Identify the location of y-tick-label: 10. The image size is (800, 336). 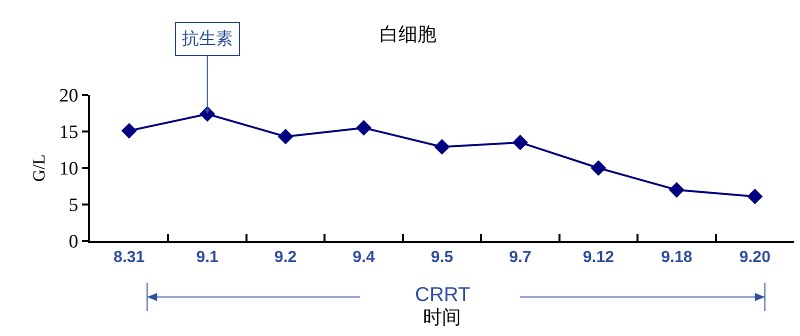
(68, 169).